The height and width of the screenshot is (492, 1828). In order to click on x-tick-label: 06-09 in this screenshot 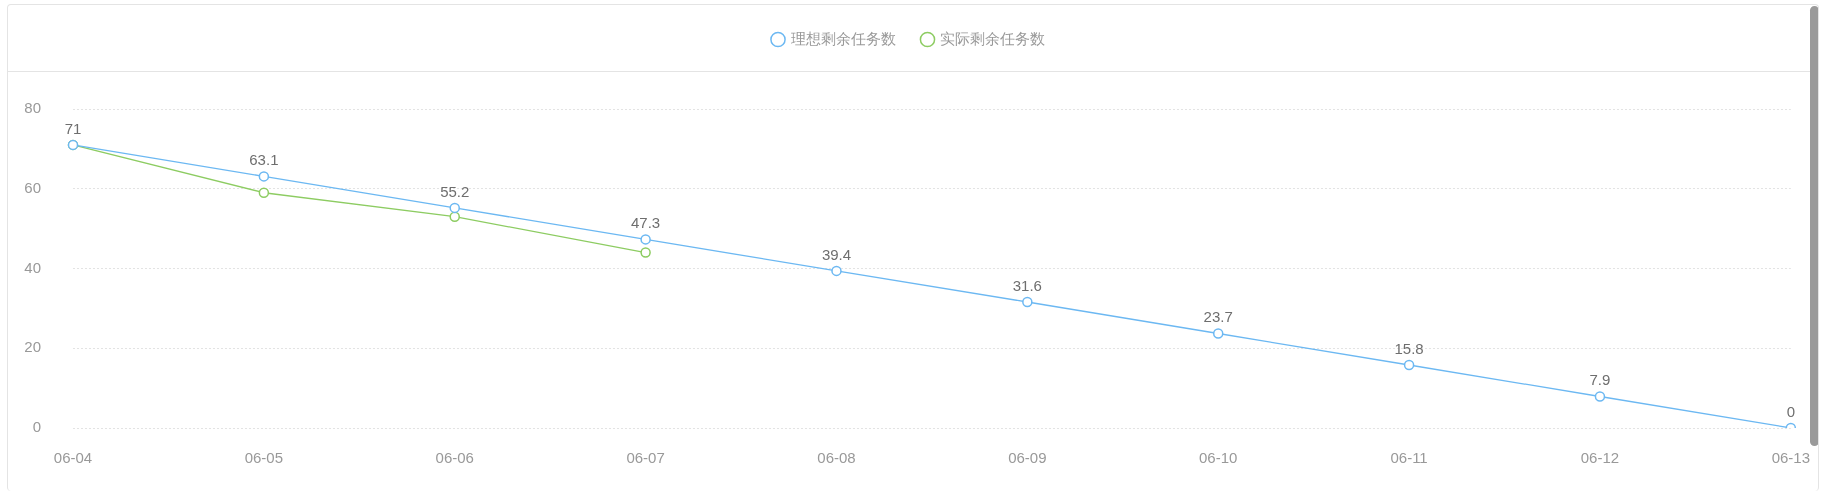, I will do `click(1027, 458)`.